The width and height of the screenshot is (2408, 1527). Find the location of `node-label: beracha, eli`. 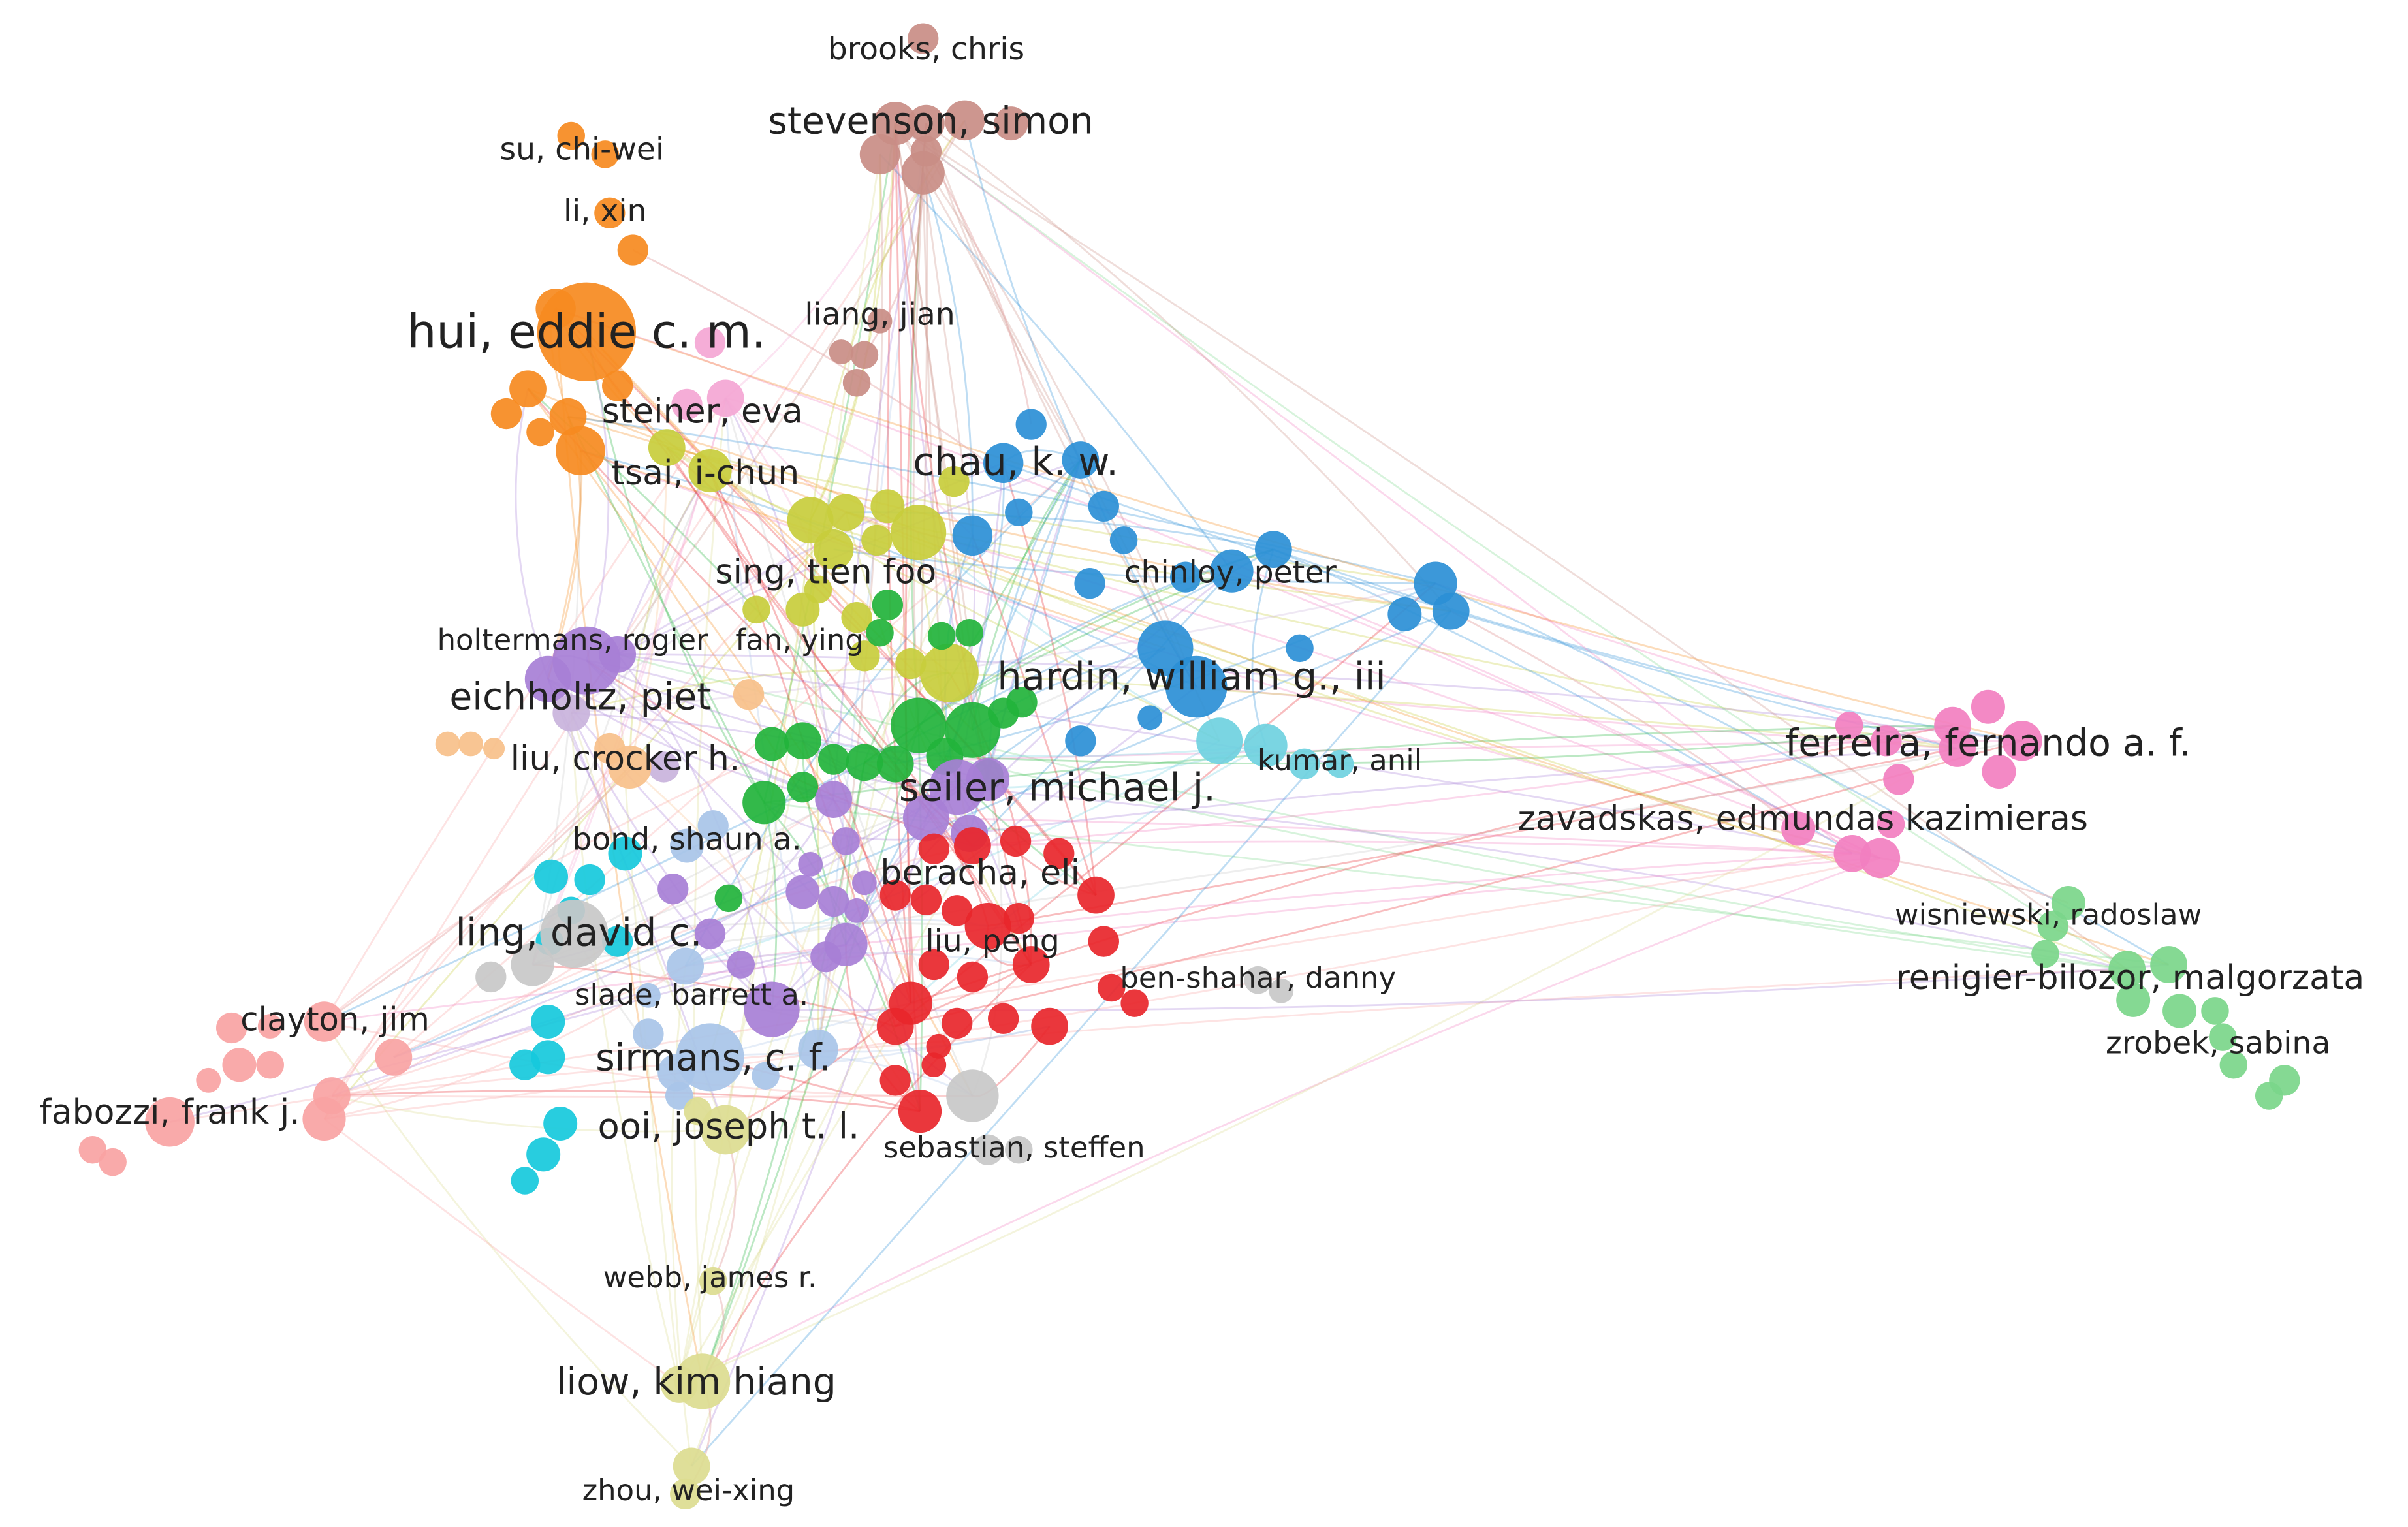

node-label: beracha, eli is located at coordinates (980, 872).